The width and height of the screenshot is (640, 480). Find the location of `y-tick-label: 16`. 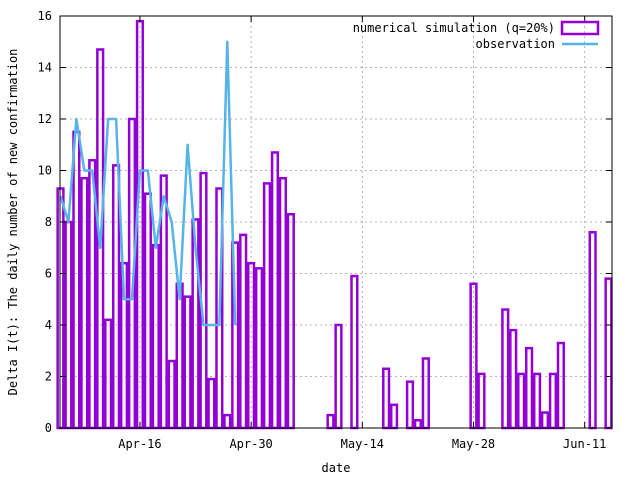

y-tick-label: 16 is located at coordinates (45, 16).